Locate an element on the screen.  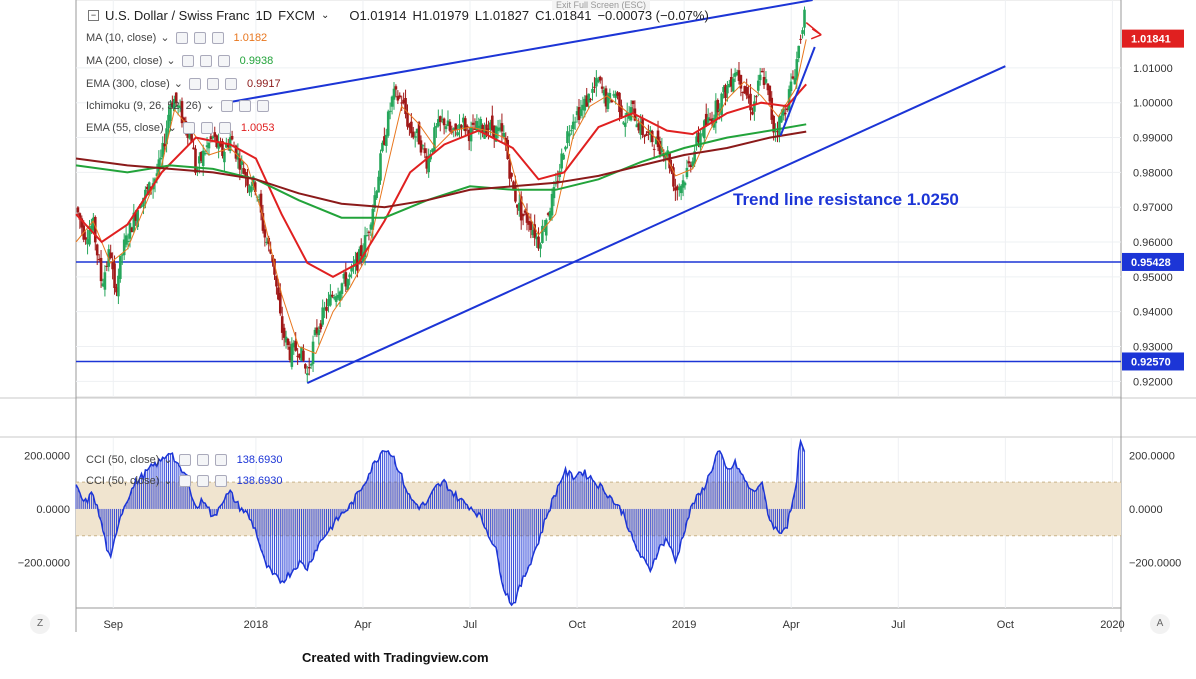
indicator-legend-row: Ichimoku (9, 26, 52, 26) ⌄ is located at coordinates (182, 105).